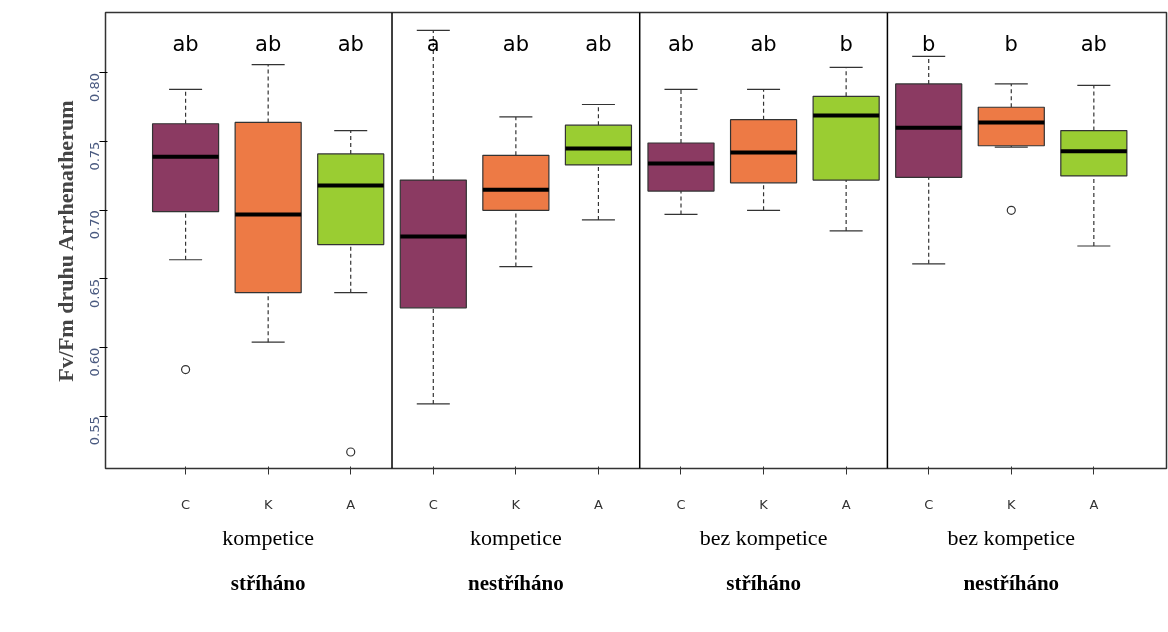  Describe the element at coordinates (94, 156) in the screenshot. I see `y-tick-label: 0.75` at that location.